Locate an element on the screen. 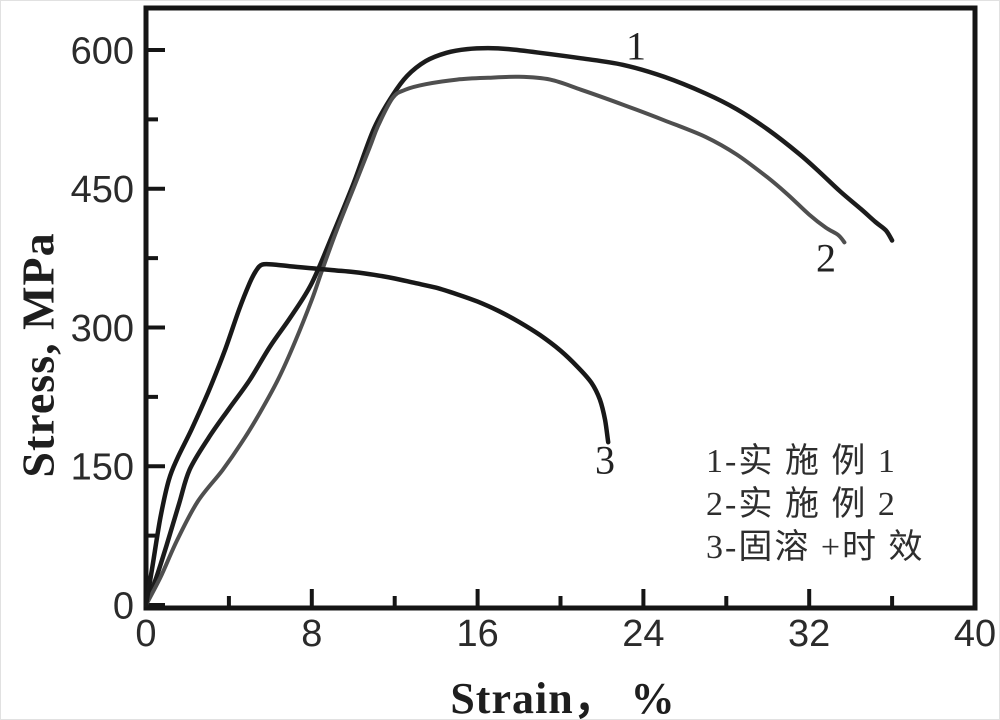  x-tick-label: 32 is located at coordinates (809, 634).